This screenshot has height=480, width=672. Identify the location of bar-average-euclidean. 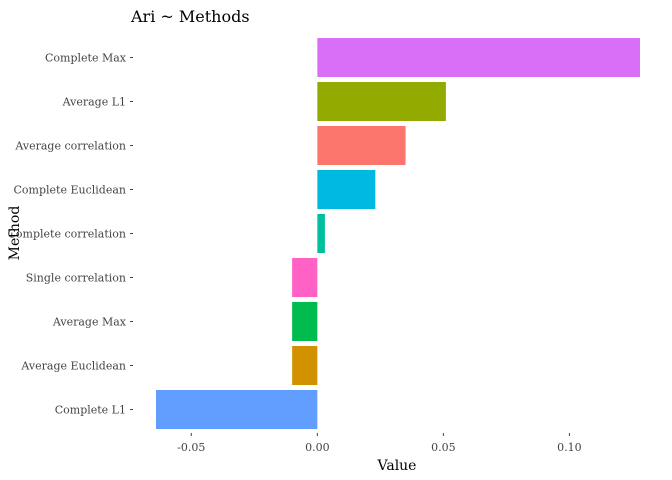
(305, 365).